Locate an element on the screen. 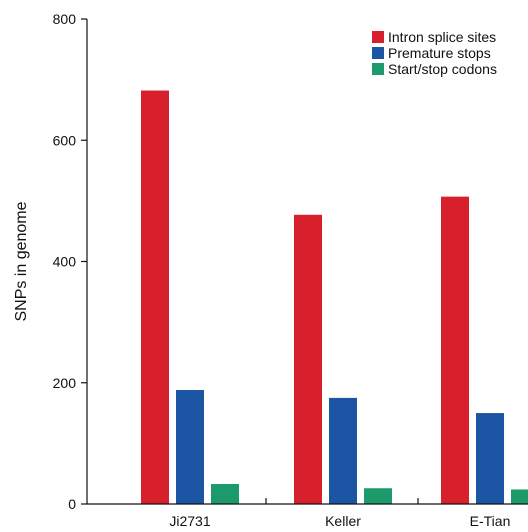 The image size is (528, 532). x-category-label-keller: Keller is located at coordinates (343, 521).